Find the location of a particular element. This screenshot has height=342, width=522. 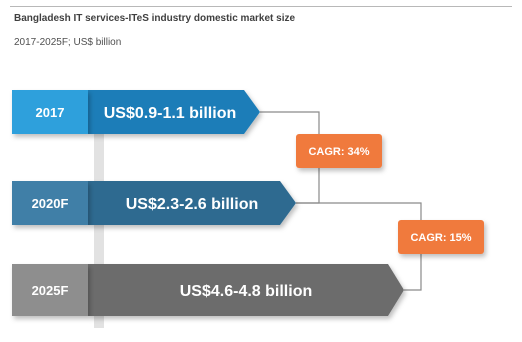

value-label-2020f: US$2.3-2.6 billion is located at coordinates (192, 204).